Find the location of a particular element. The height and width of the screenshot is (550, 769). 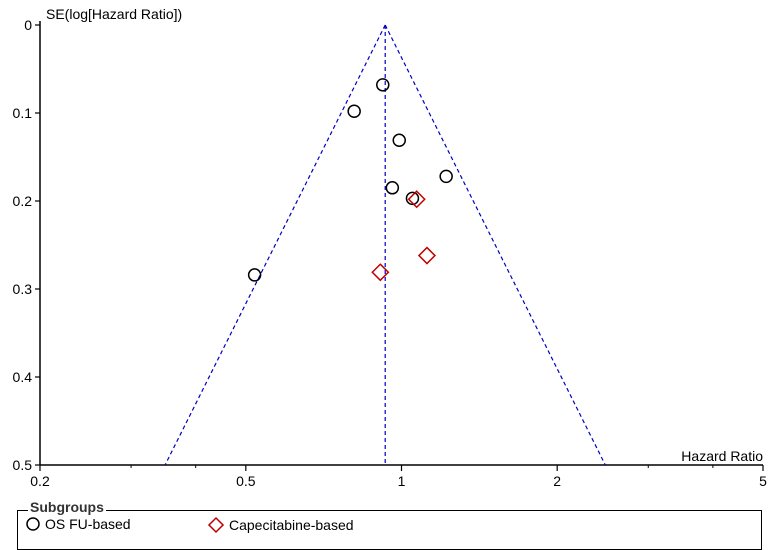

legend-item-os-fu: OS FU-based is located at coordinates (78, 524).